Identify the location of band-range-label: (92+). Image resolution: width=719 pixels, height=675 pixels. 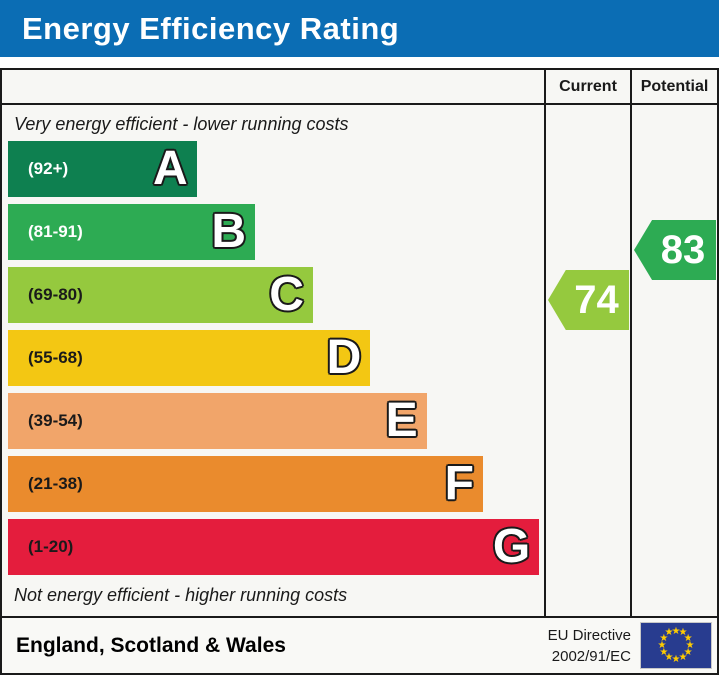
(48, 168).